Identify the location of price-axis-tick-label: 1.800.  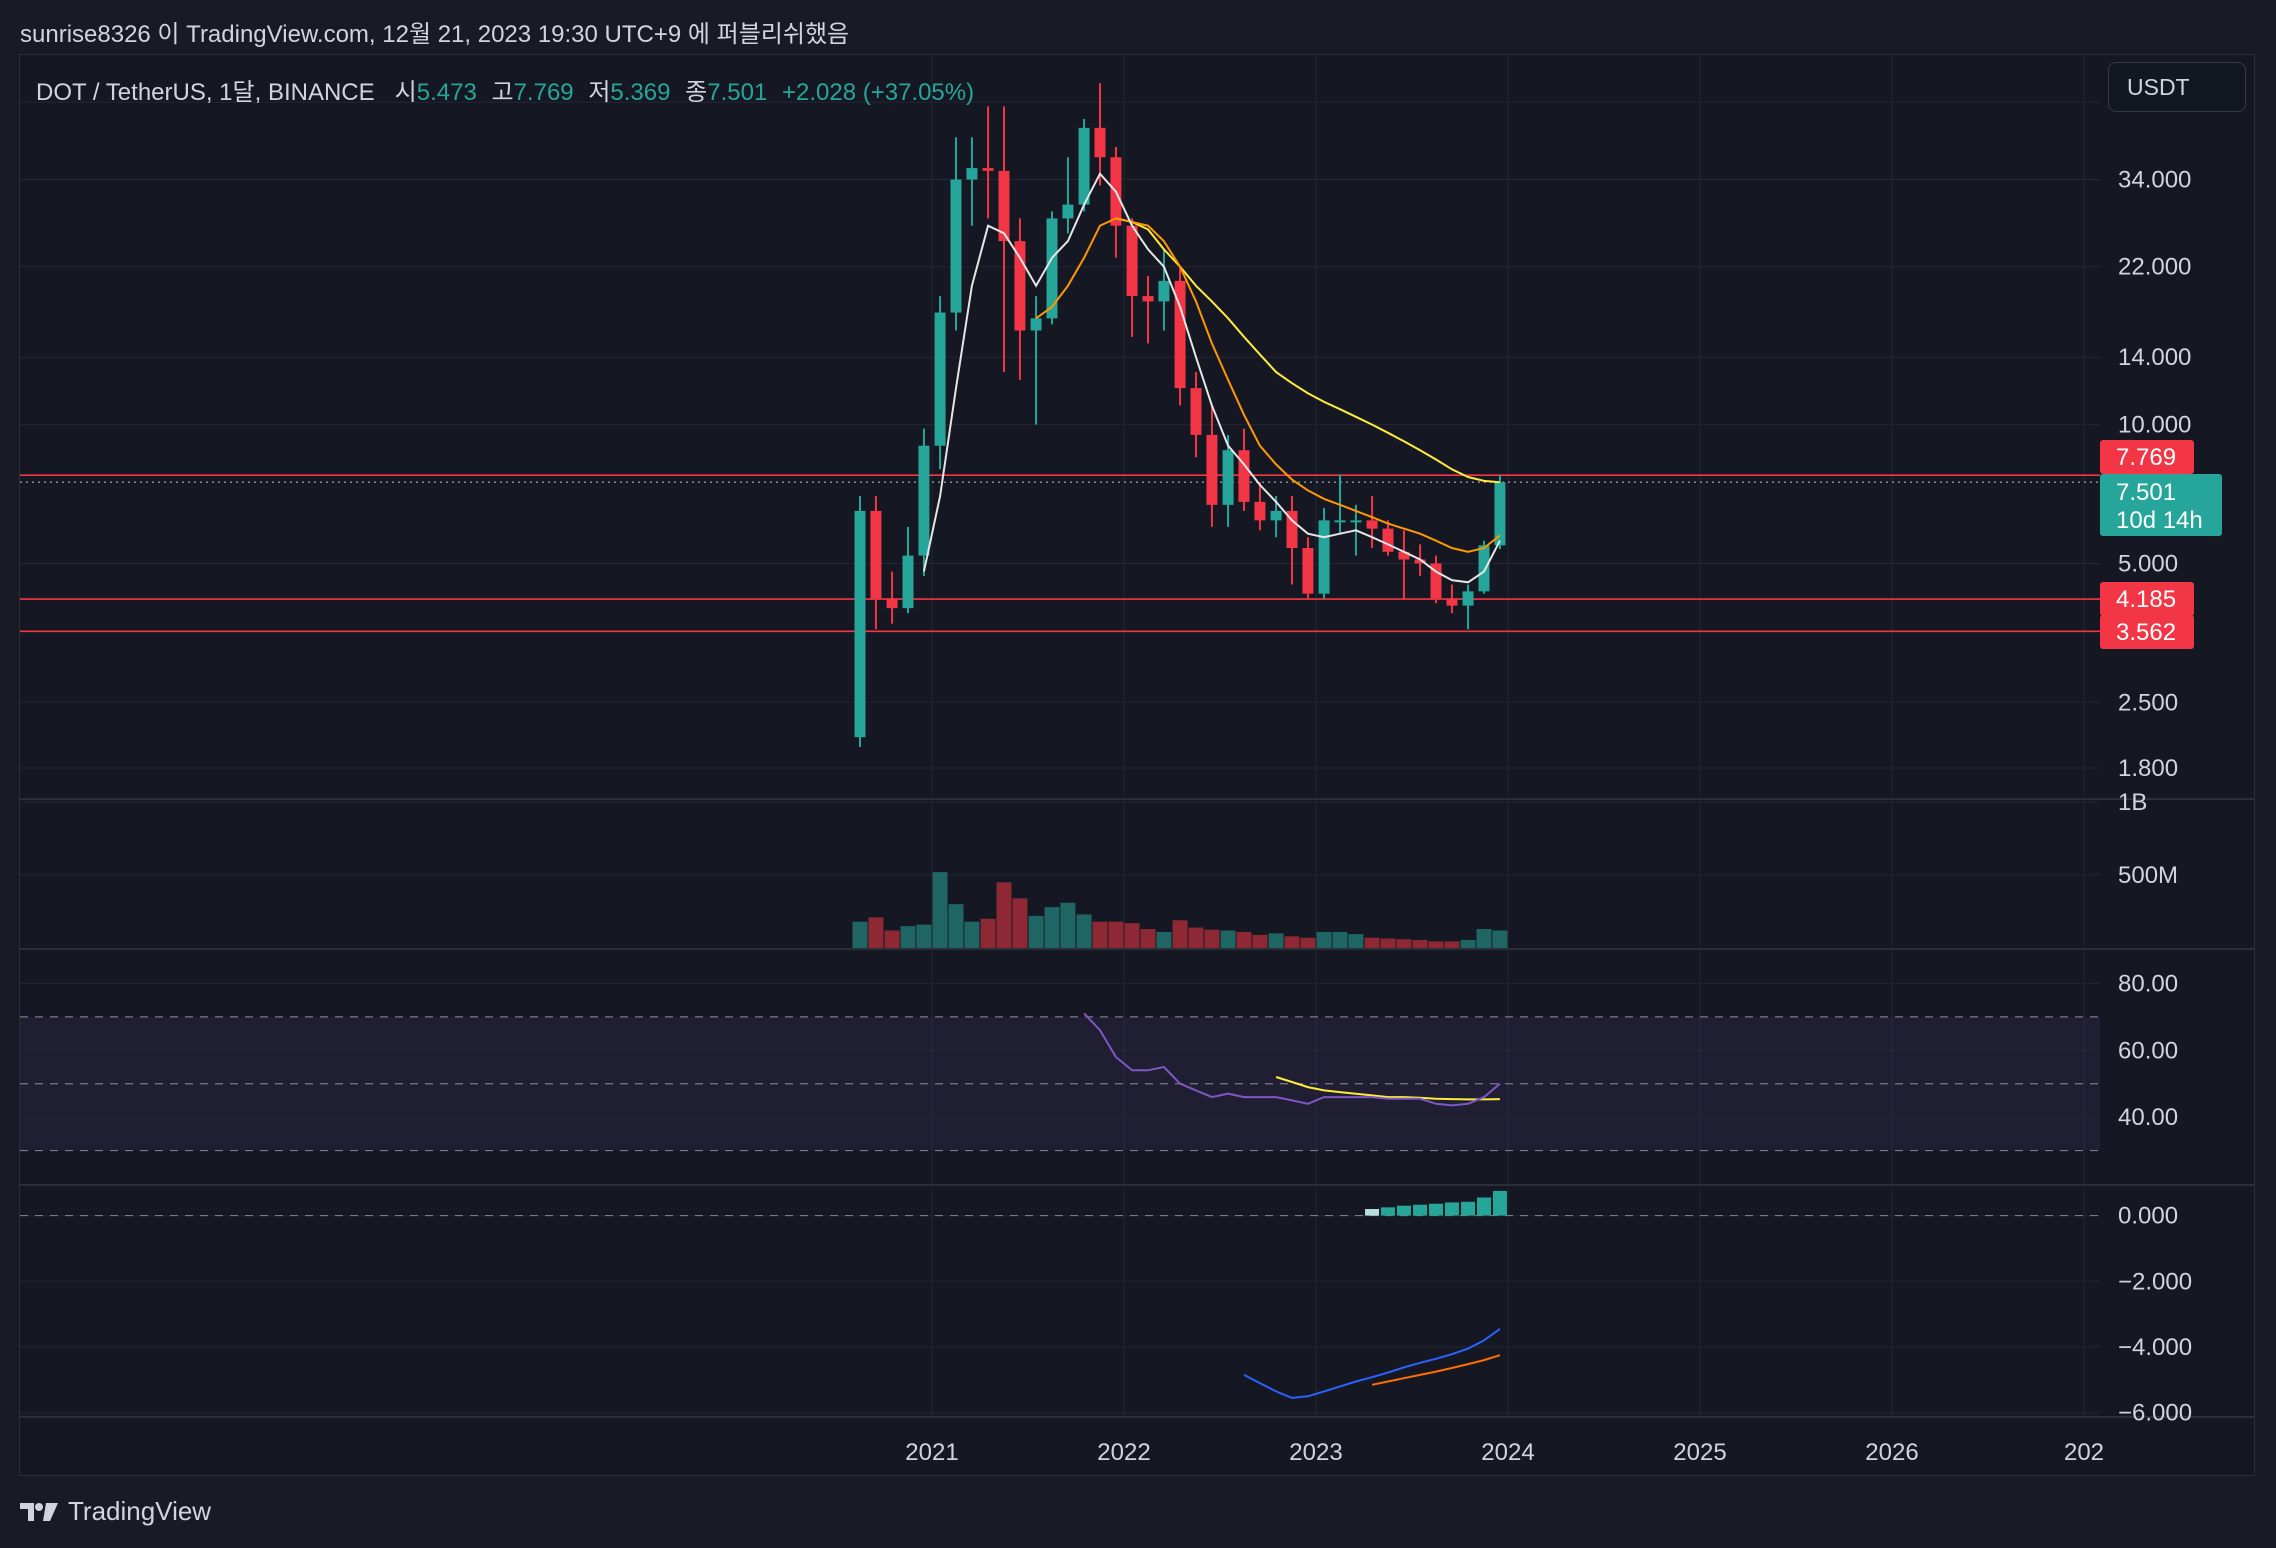
(2148, 768).